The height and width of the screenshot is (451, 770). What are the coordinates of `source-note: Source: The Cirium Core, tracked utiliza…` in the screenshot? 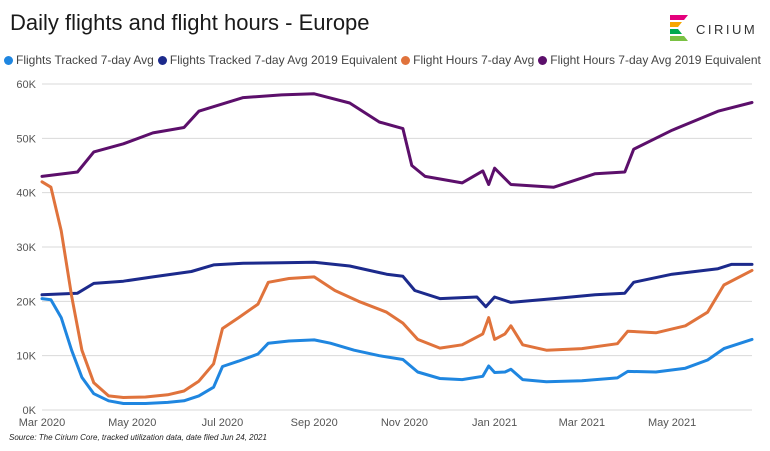 It's located at (138, 437).